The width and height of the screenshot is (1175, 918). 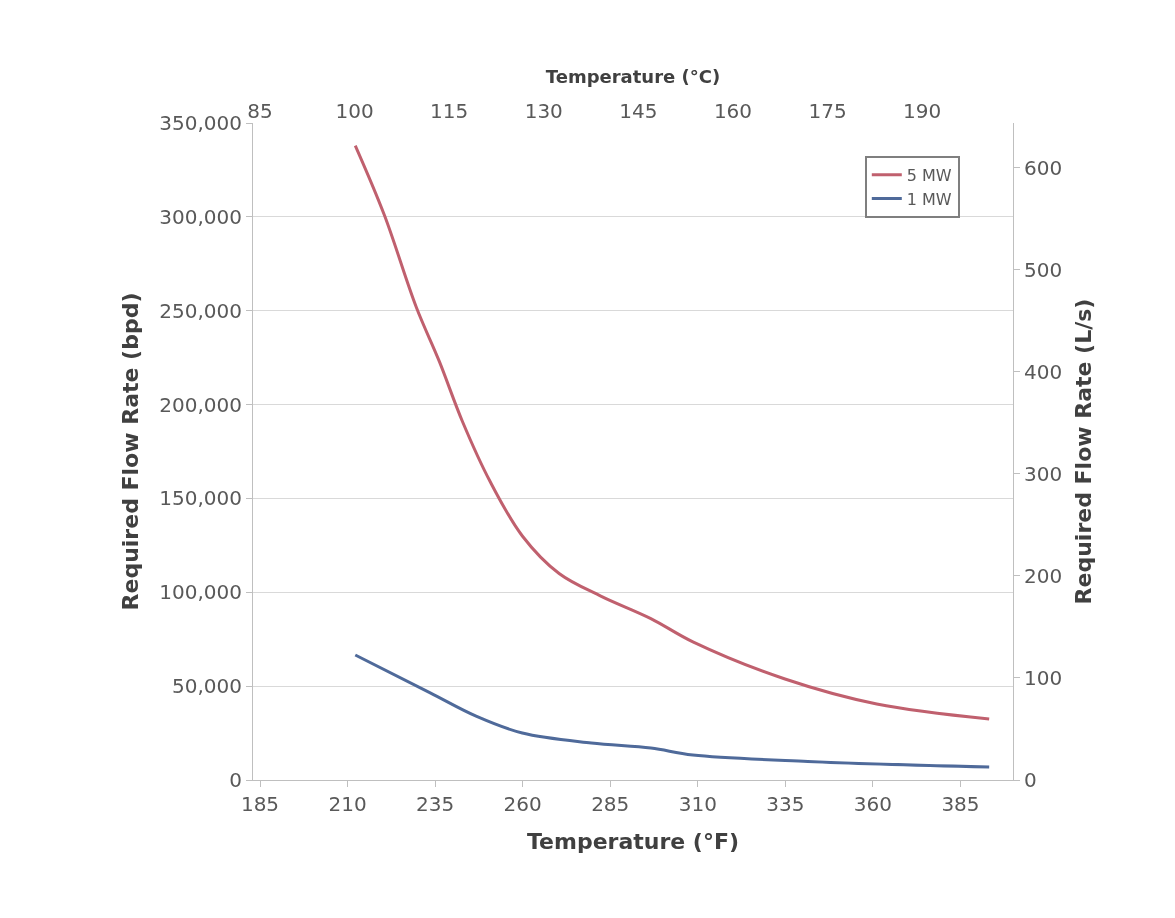 I want to click on x-tick-label: 285, so click(x=610, y=804).